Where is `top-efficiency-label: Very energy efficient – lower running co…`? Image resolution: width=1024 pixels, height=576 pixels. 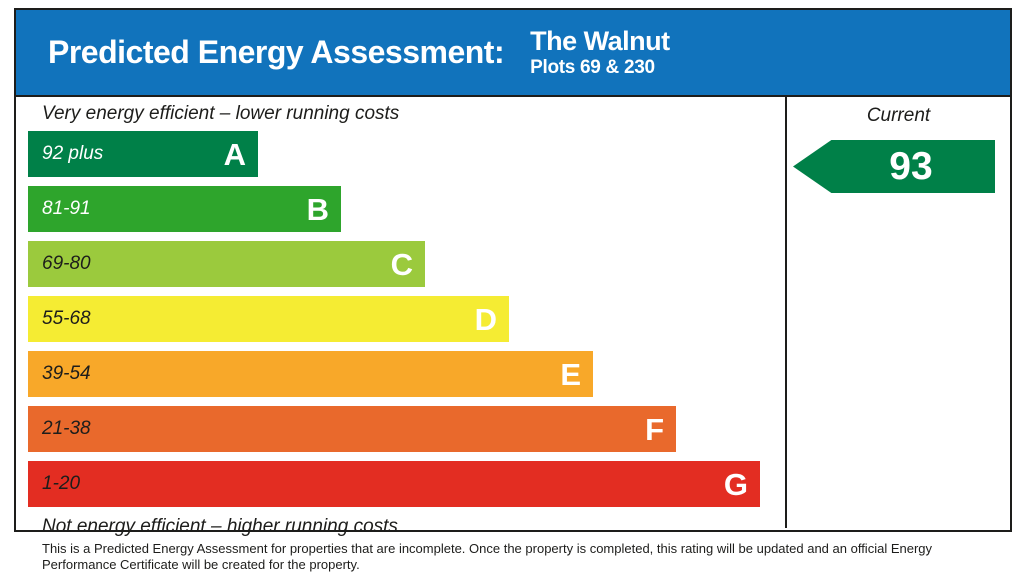 top-efficiency-label: Very energy efficient – lower running co… is located at coordinates (221, 113).